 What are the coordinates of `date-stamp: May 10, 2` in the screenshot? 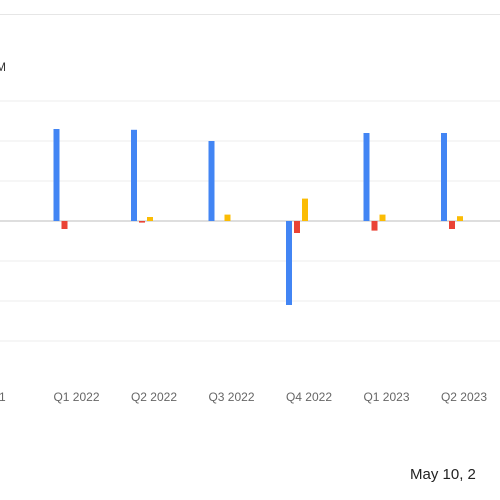 It's located at (443, 474).